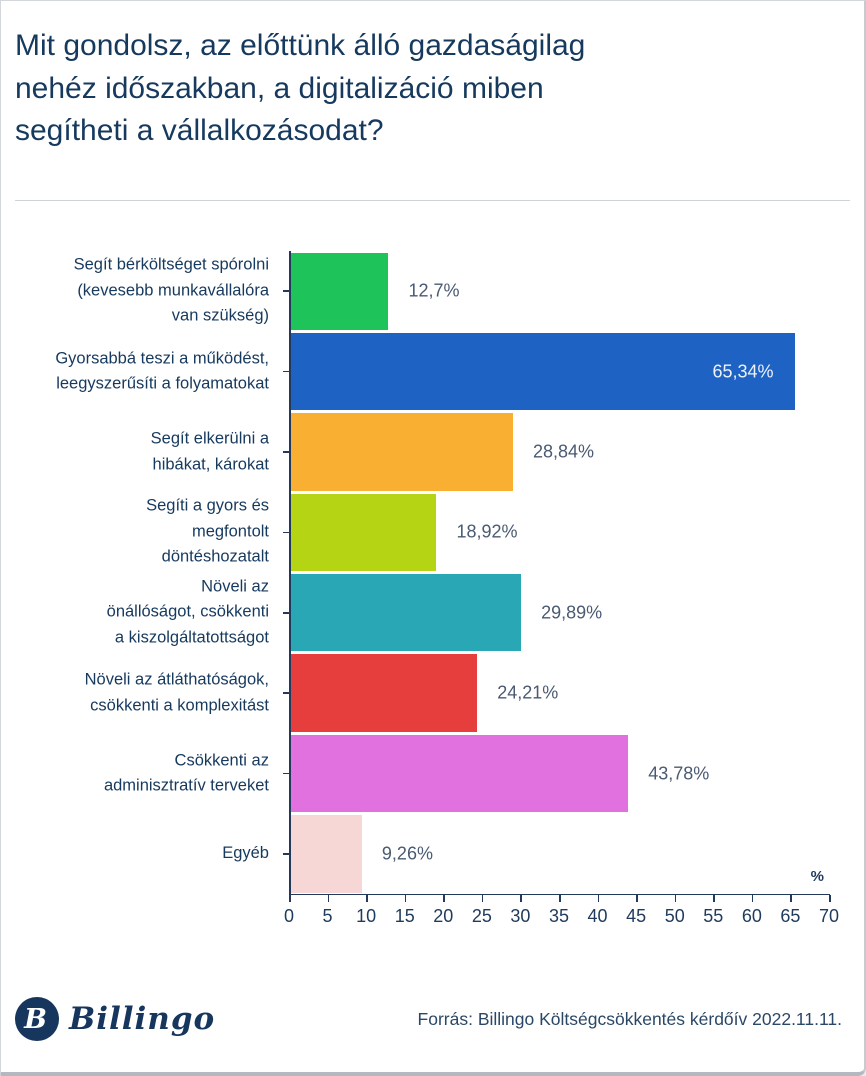 The height and width of the screenshot is (1076, 866). Describe the element at coordinates (561, 905) in the screenshot. I see `x-axis: % 0 5 10 15 20 25 30 35 40 45 50 55 60 65 70` at that location.